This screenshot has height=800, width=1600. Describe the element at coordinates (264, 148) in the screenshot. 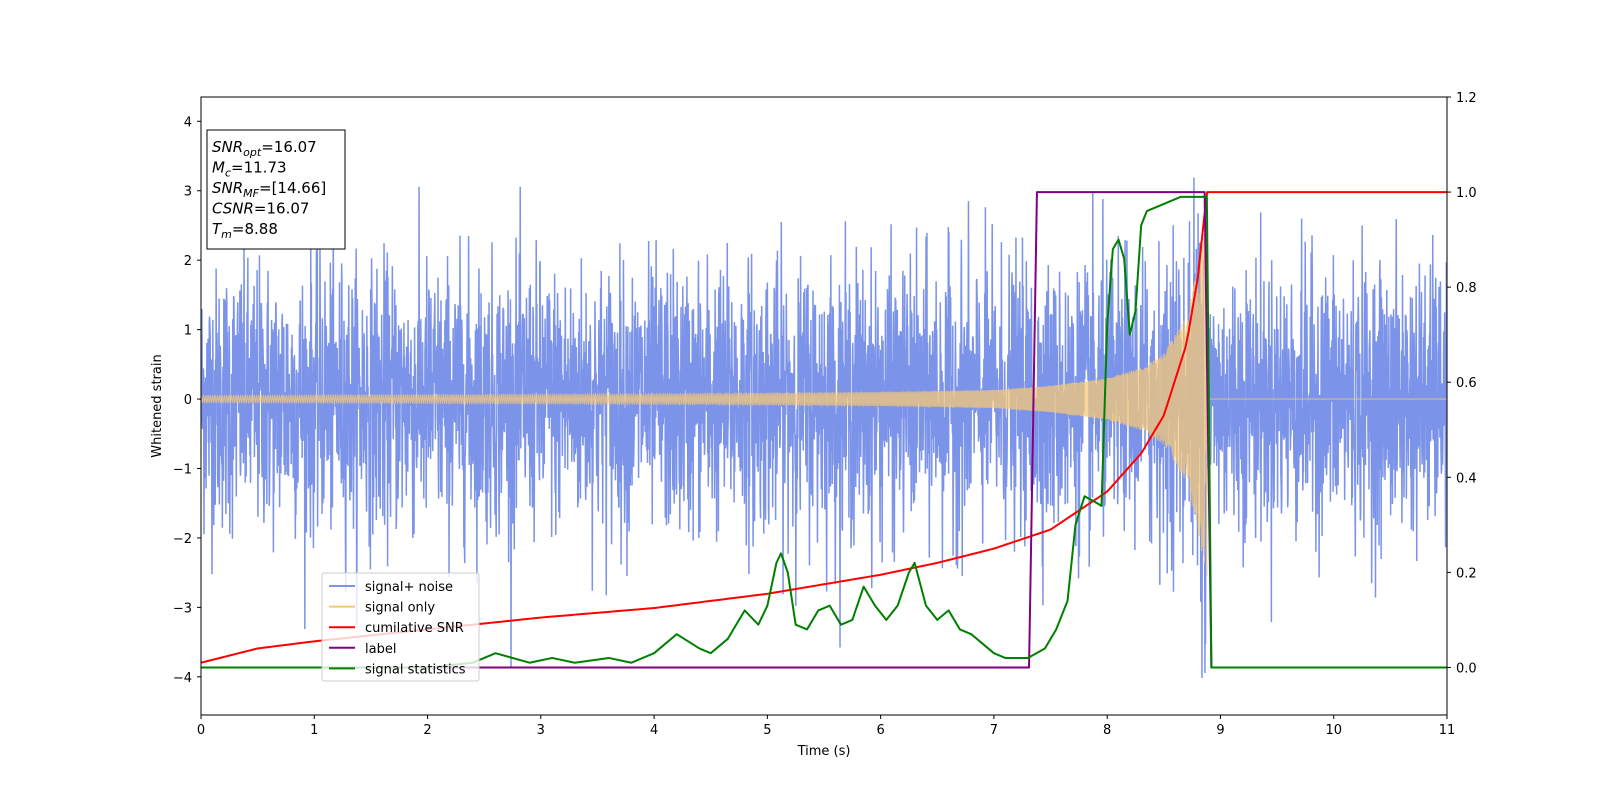

I see `info-line: SNRopt=16.07` at that location.